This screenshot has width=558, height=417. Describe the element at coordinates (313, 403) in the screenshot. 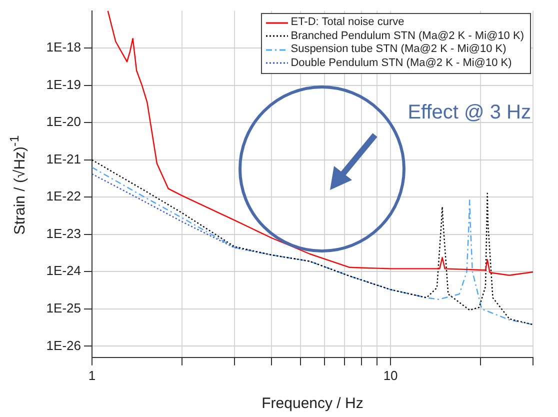

I see `x-axis-title: Frequency / Hz` at that location.